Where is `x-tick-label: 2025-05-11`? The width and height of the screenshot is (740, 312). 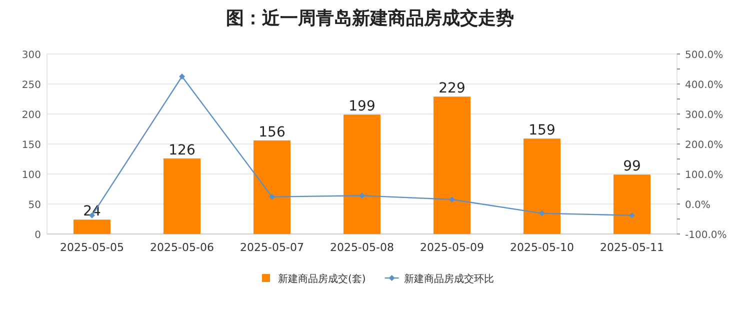 x-tick-label: 2025-05-11 is located at coordinates (632, 247).